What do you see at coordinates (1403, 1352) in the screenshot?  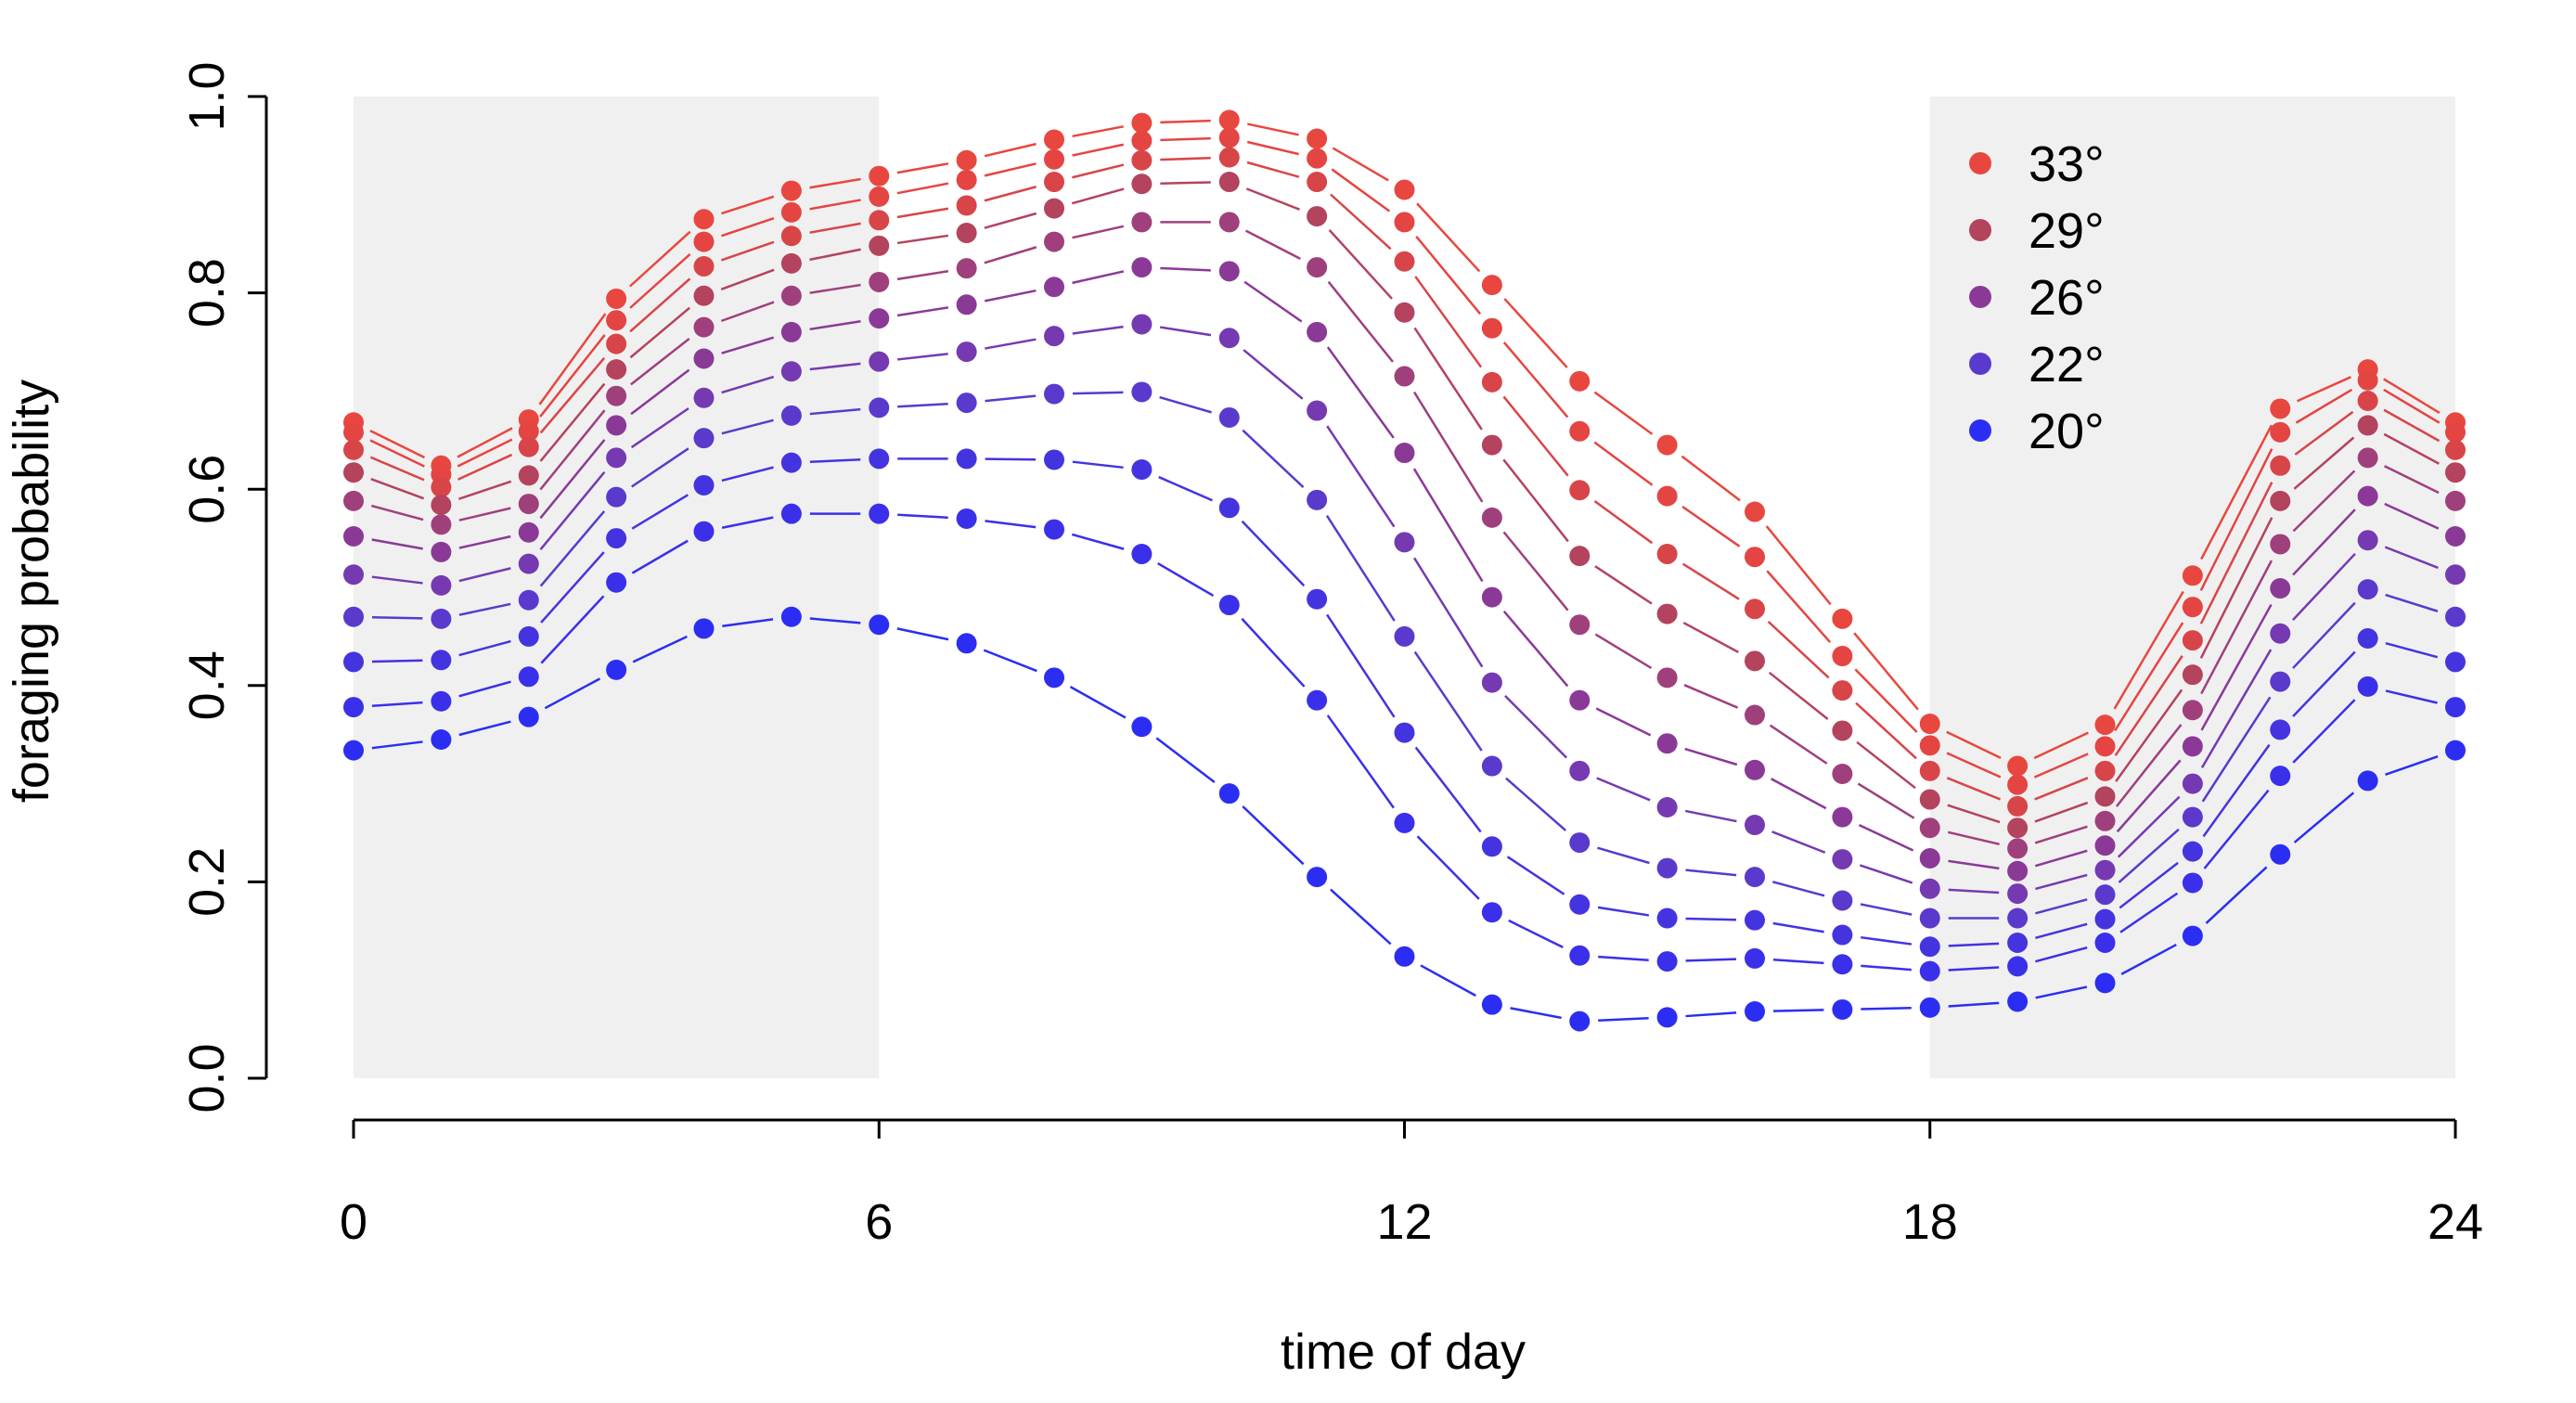 I see `x-axis-title: time of day` at bounding box center [1403, 1352].